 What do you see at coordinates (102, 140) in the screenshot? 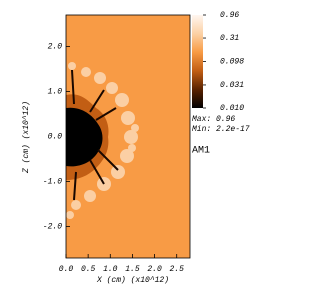
I see `field-structure` at bounding box center [102, 140].